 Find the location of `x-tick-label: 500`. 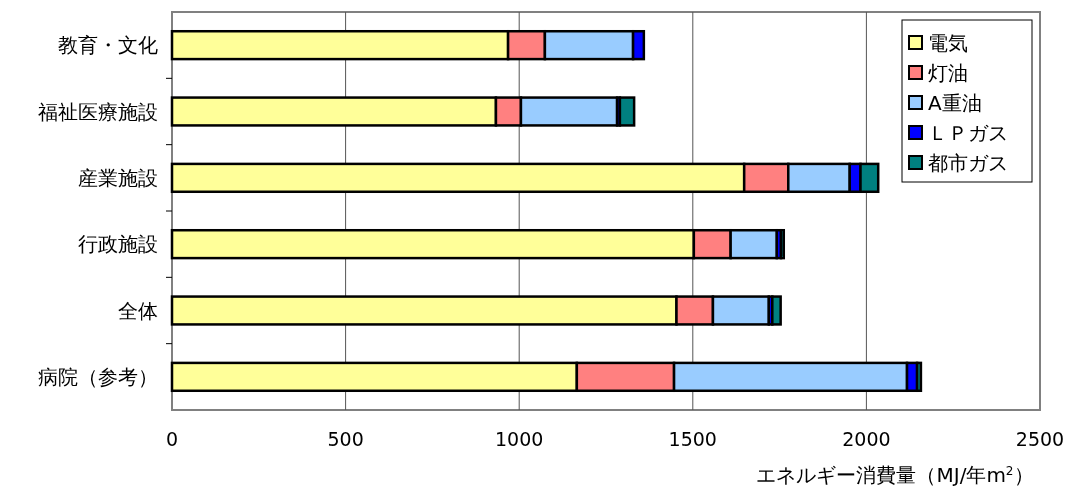

x-tick-label: 500 is located at coordinates (345, 439).